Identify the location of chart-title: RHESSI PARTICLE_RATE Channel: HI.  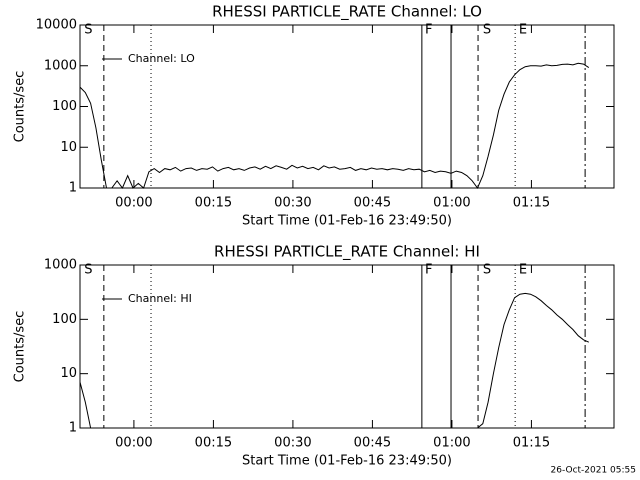
(347, 252).